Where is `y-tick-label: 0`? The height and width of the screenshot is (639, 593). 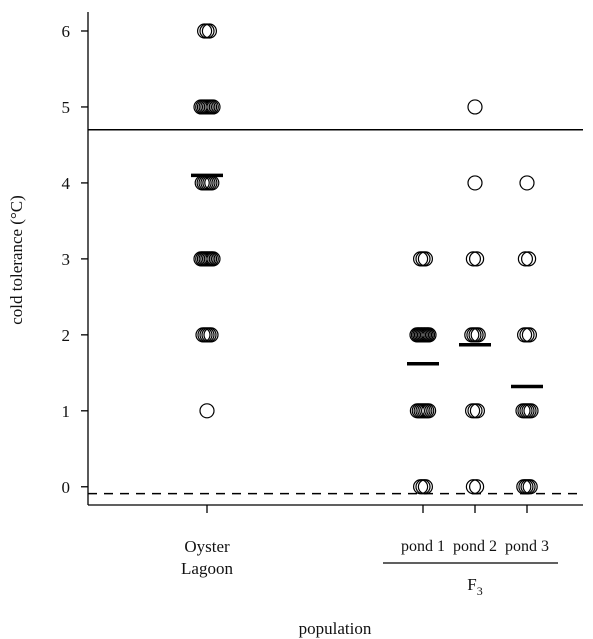 y-tick-label: 0 is located at coordinates (66, 487).